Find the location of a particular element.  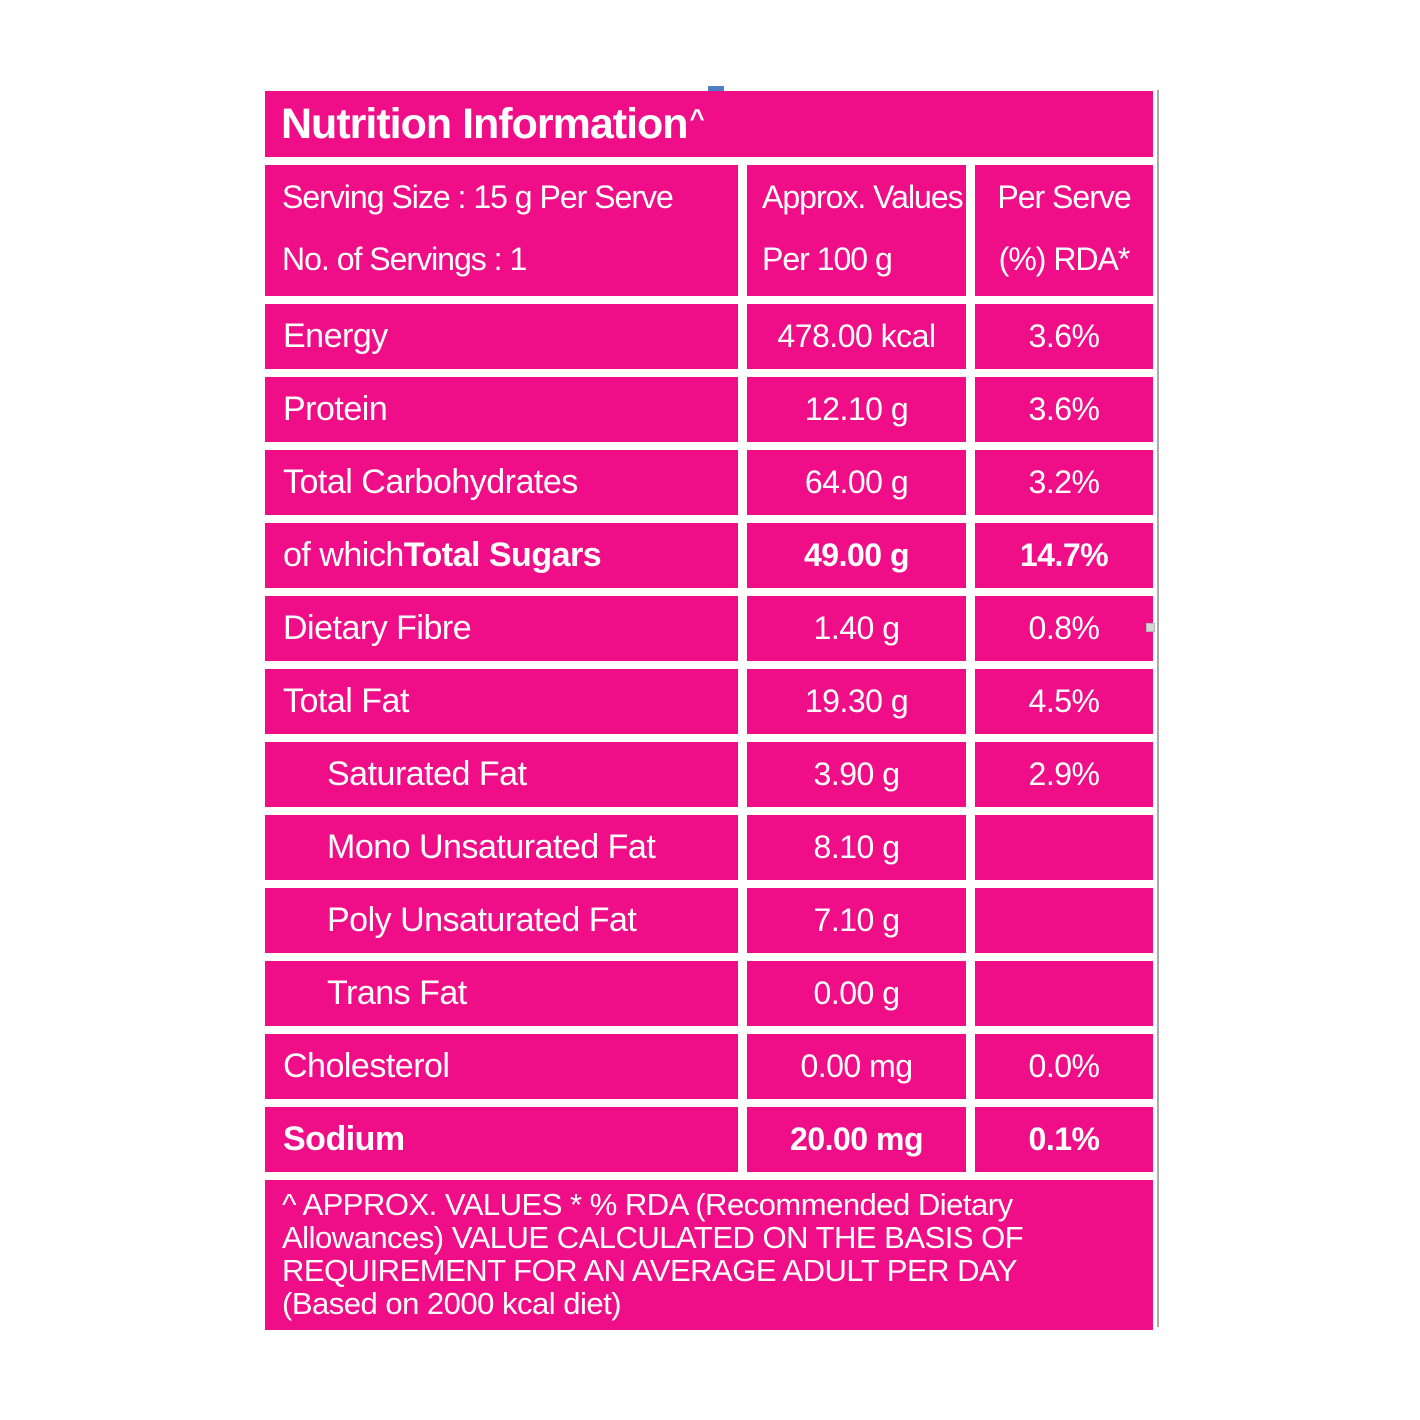

value-per-100g: 1.40 g is located at coordinates (856, 628).